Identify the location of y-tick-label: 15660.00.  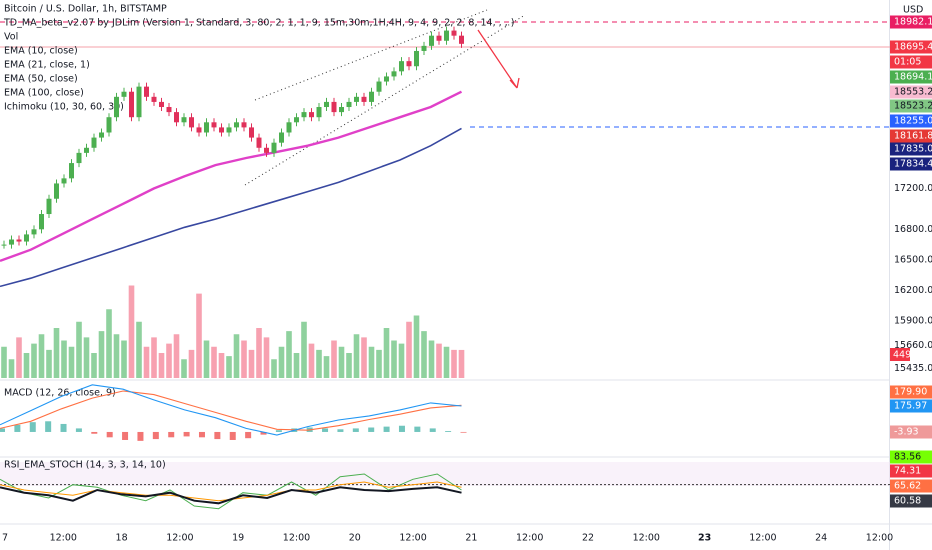
(913, 345).